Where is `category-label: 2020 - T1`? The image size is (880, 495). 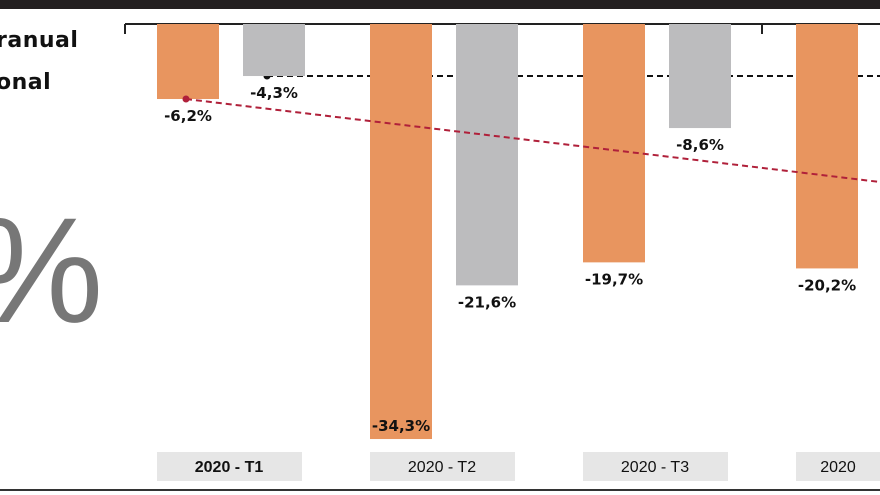 category-label: 2020 - T1 is located at coordinates (229, 467).